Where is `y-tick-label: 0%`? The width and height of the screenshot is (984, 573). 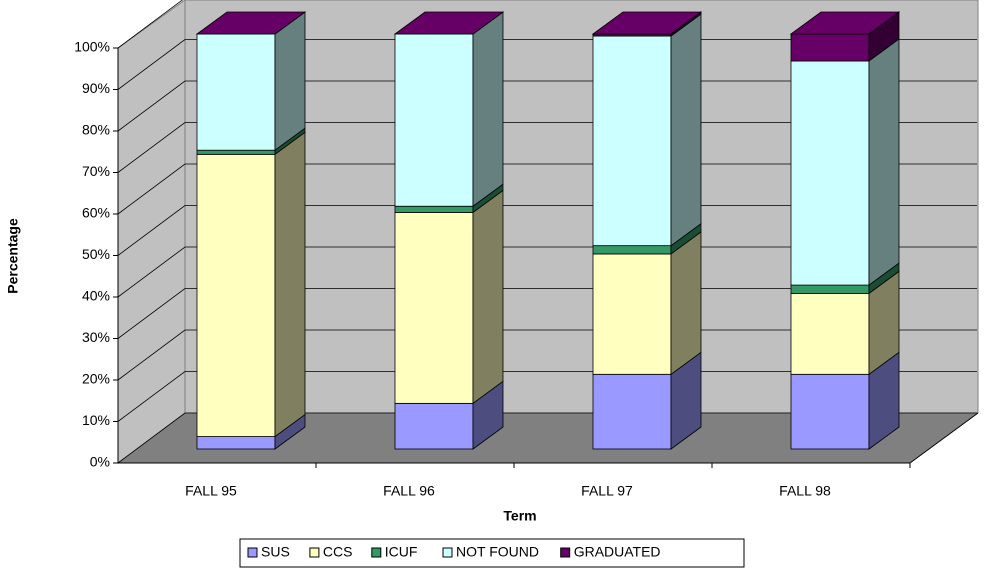 y-tick-label: 0% is located at coordinates (100, 462).